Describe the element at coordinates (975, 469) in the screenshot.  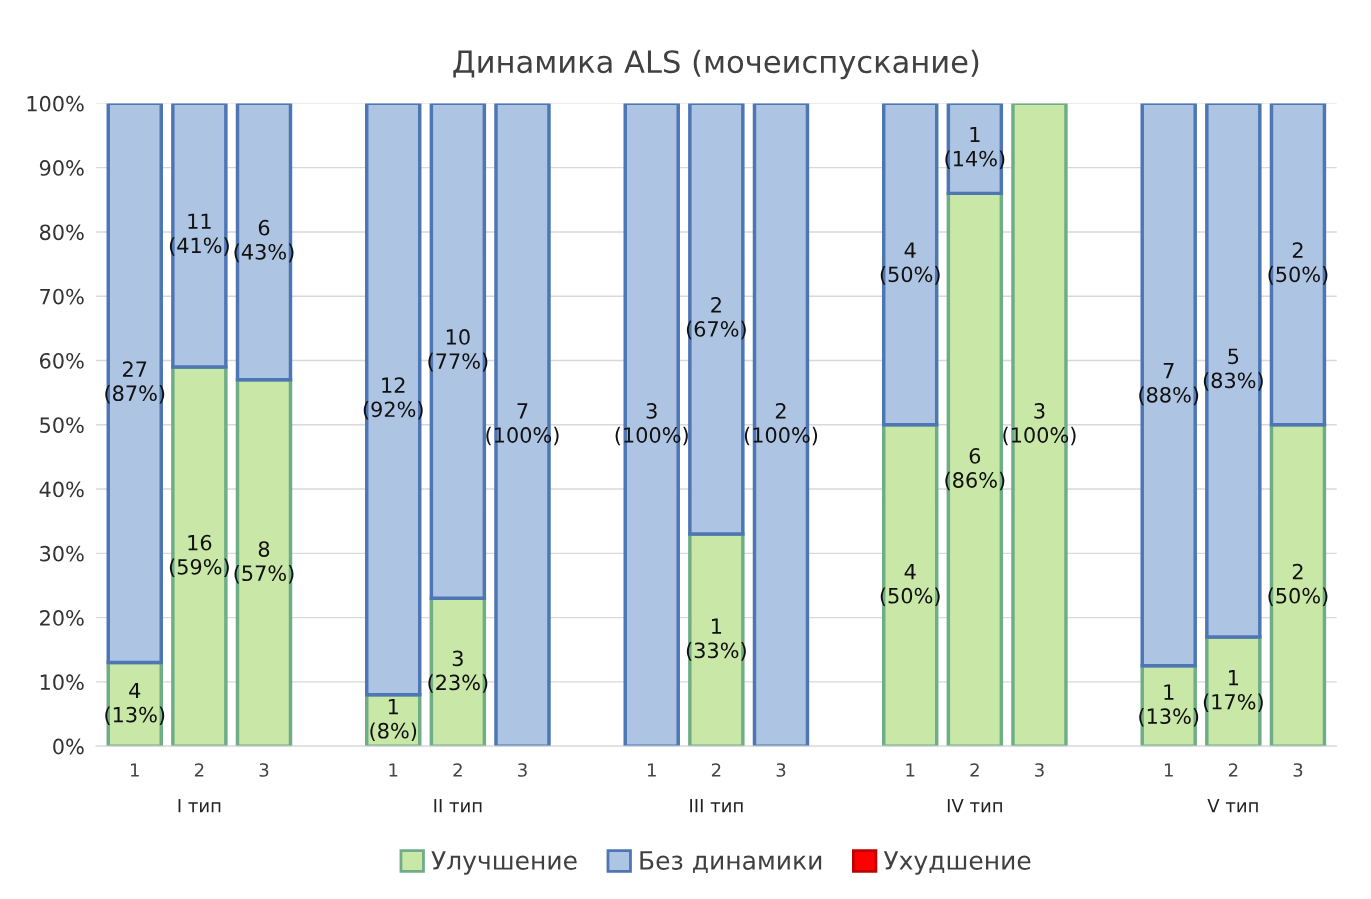
I see `data-label: 6 (86%)` at that location.